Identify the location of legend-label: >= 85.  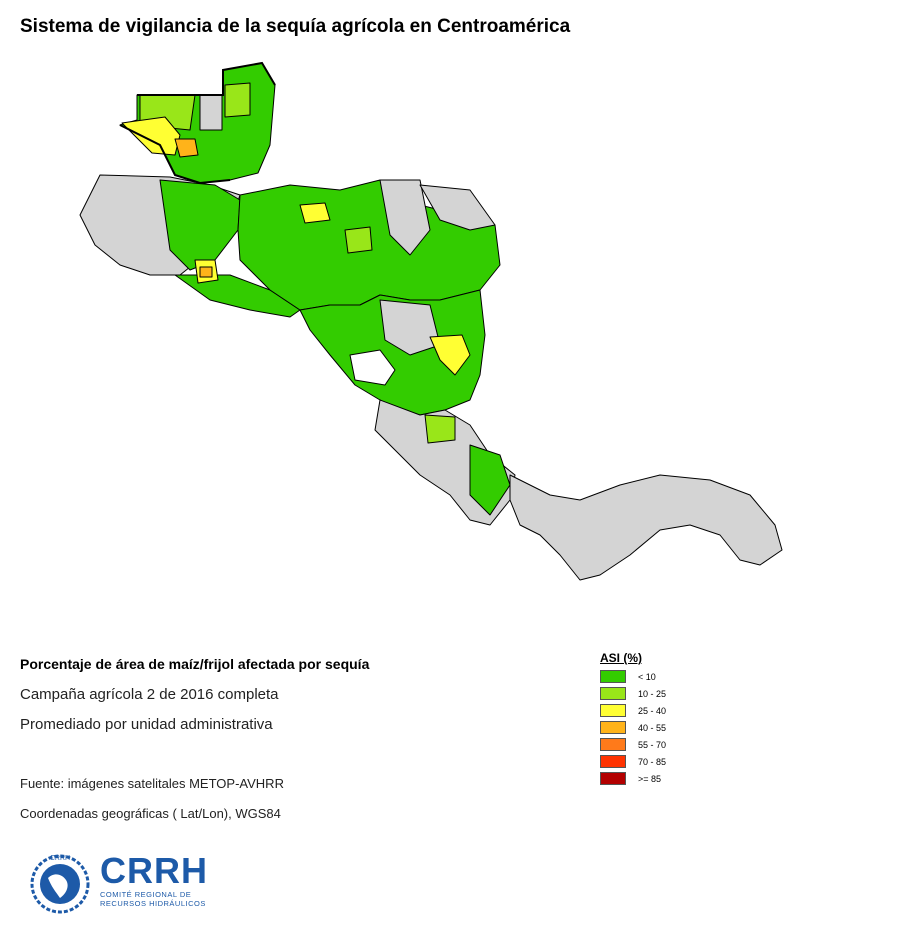
(650, 778).